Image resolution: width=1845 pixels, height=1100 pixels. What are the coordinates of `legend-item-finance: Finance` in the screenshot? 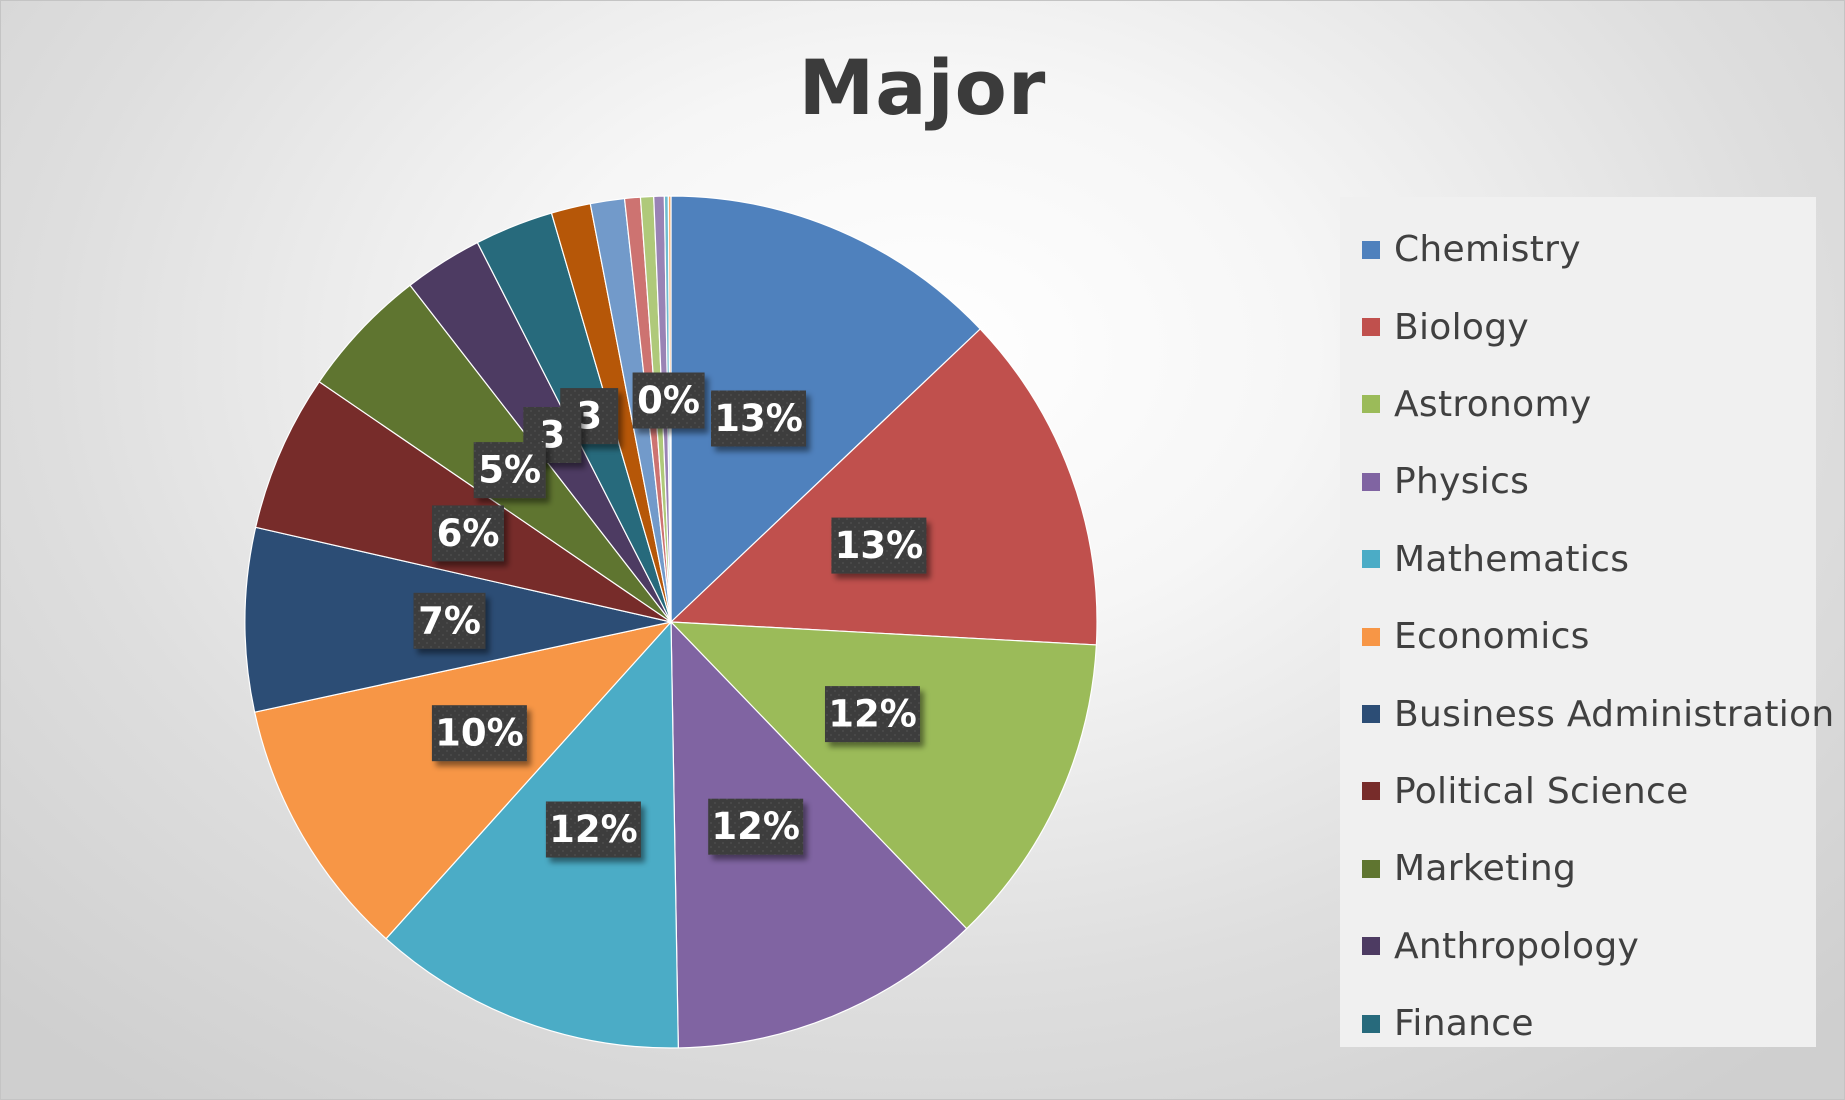 It's located at (1578, 1023).